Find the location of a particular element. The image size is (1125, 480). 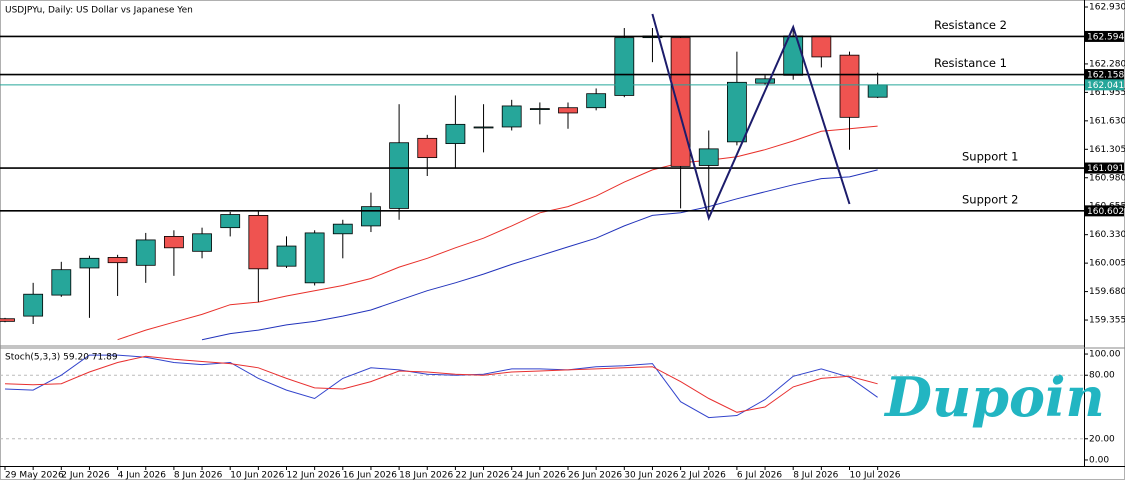

price-tag-label: 160.602 is located at coordinates (1105, 212).